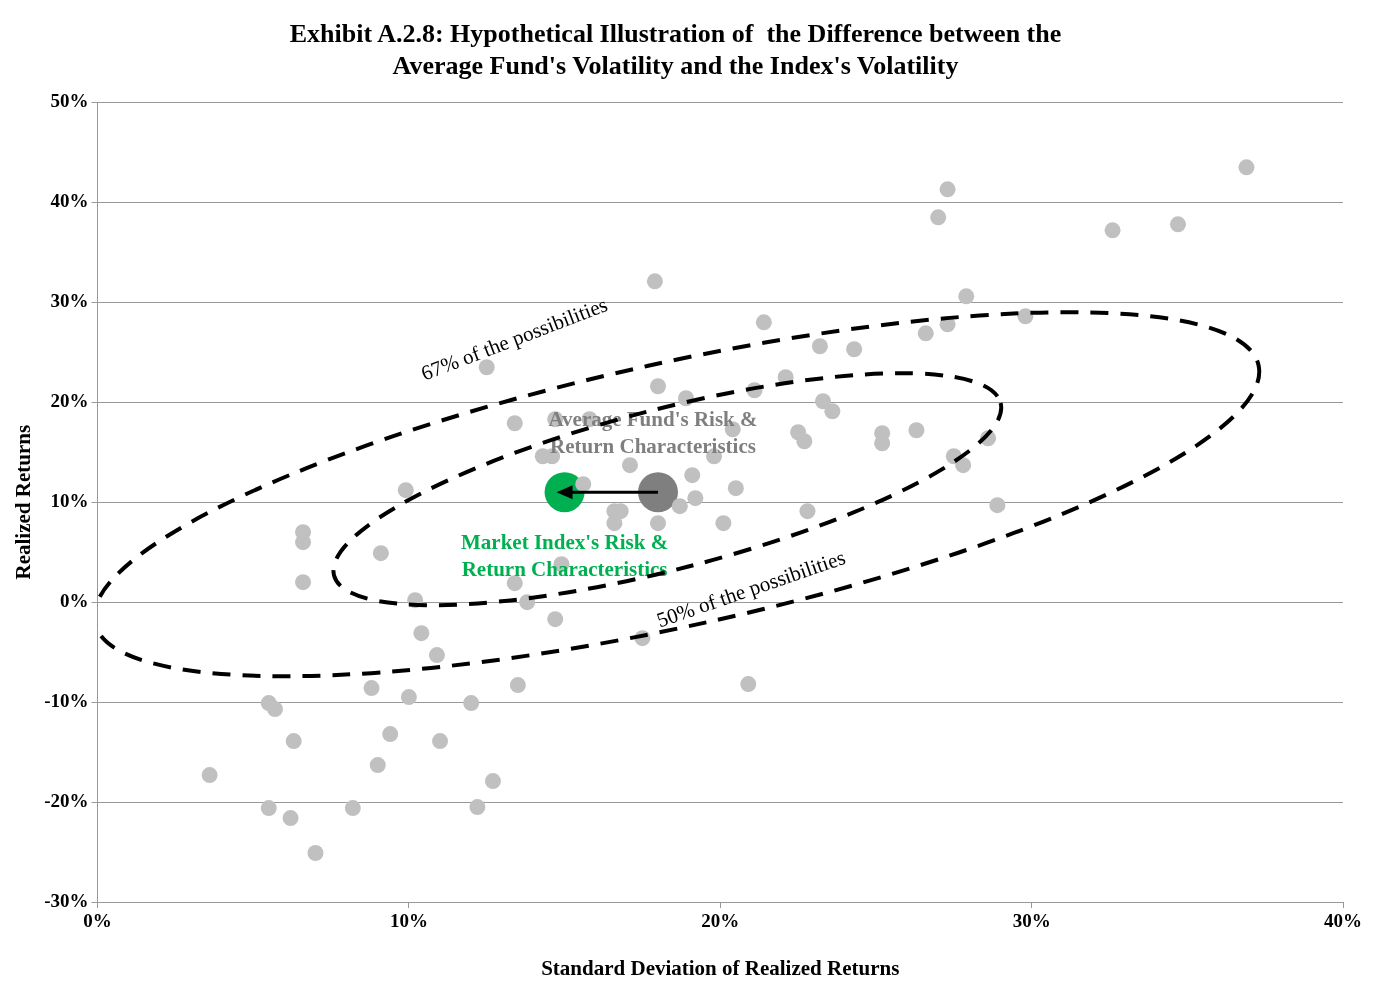 This screenshot has height=991, width=1373. Describe the element at coordinates (66, 800) in the screenshot. I see `y-tick-label: -20%` at that location.